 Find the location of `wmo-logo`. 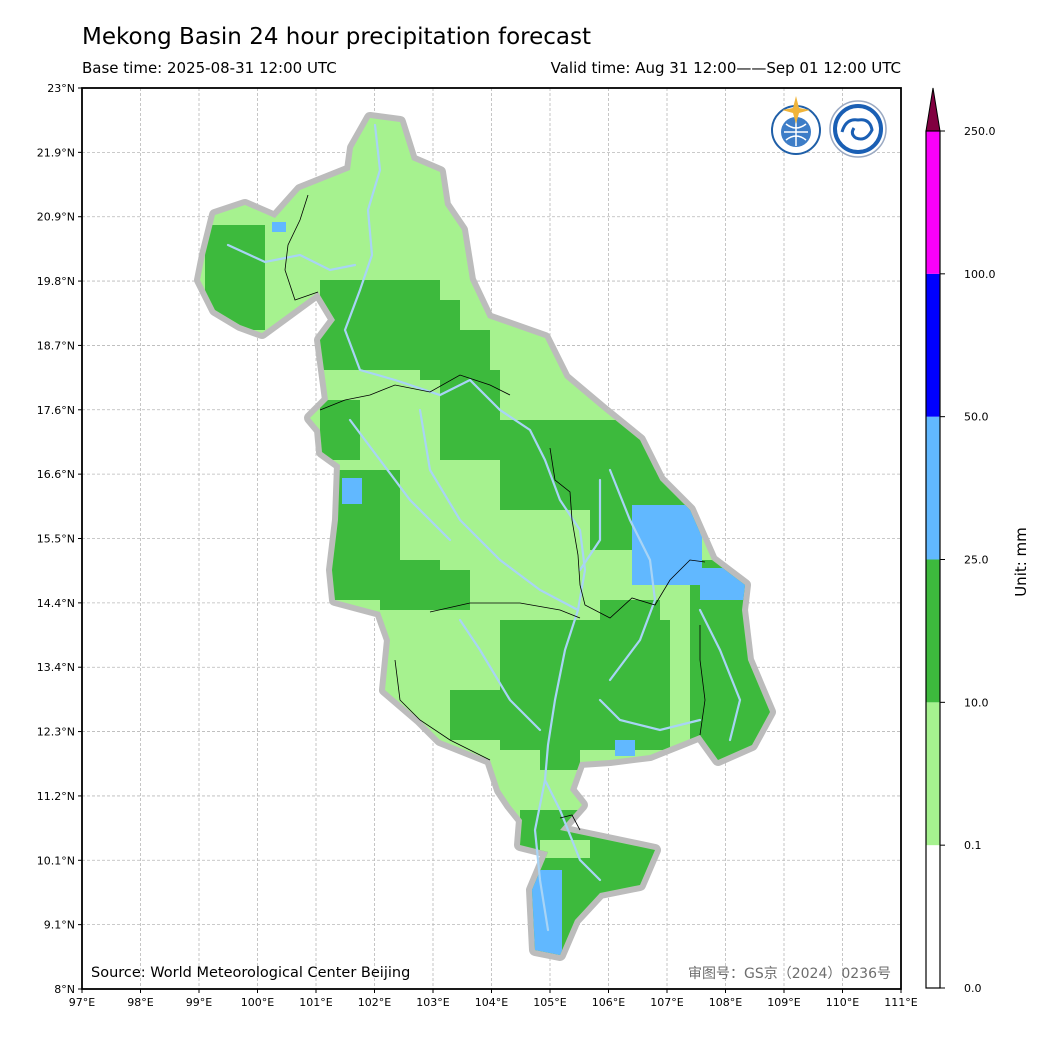

wmo-logo is located at coordinates (796, 125).